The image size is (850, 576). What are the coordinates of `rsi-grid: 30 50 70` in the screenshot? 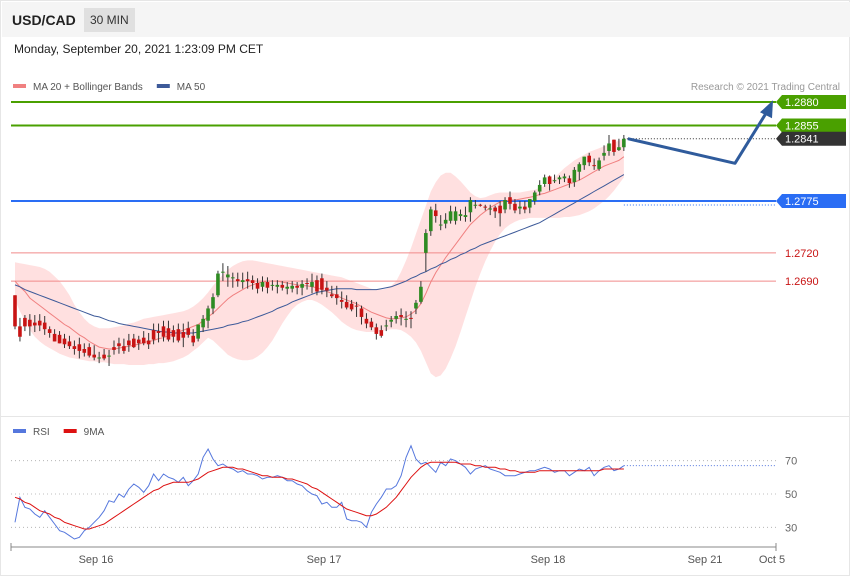 It's located at (404, 495).